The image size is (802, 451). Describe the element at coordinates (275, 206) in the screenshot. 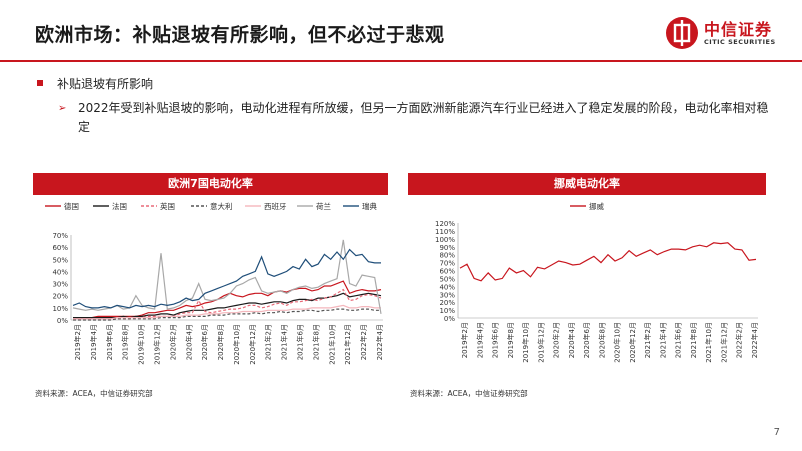

I see `legend-label-西班牙: 西班牙` at that location.